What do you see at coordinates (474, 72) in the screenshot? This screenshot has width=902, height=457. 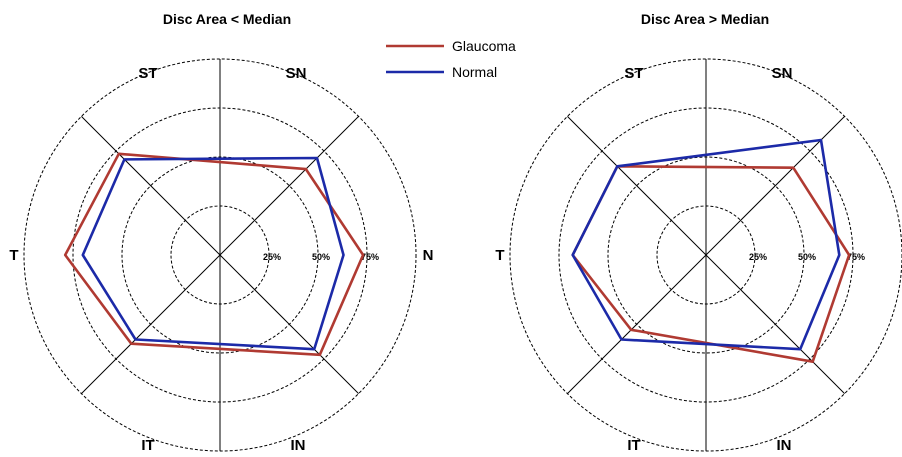 I see `legend-label-normal: Normal` at bounding box center [474, 72].